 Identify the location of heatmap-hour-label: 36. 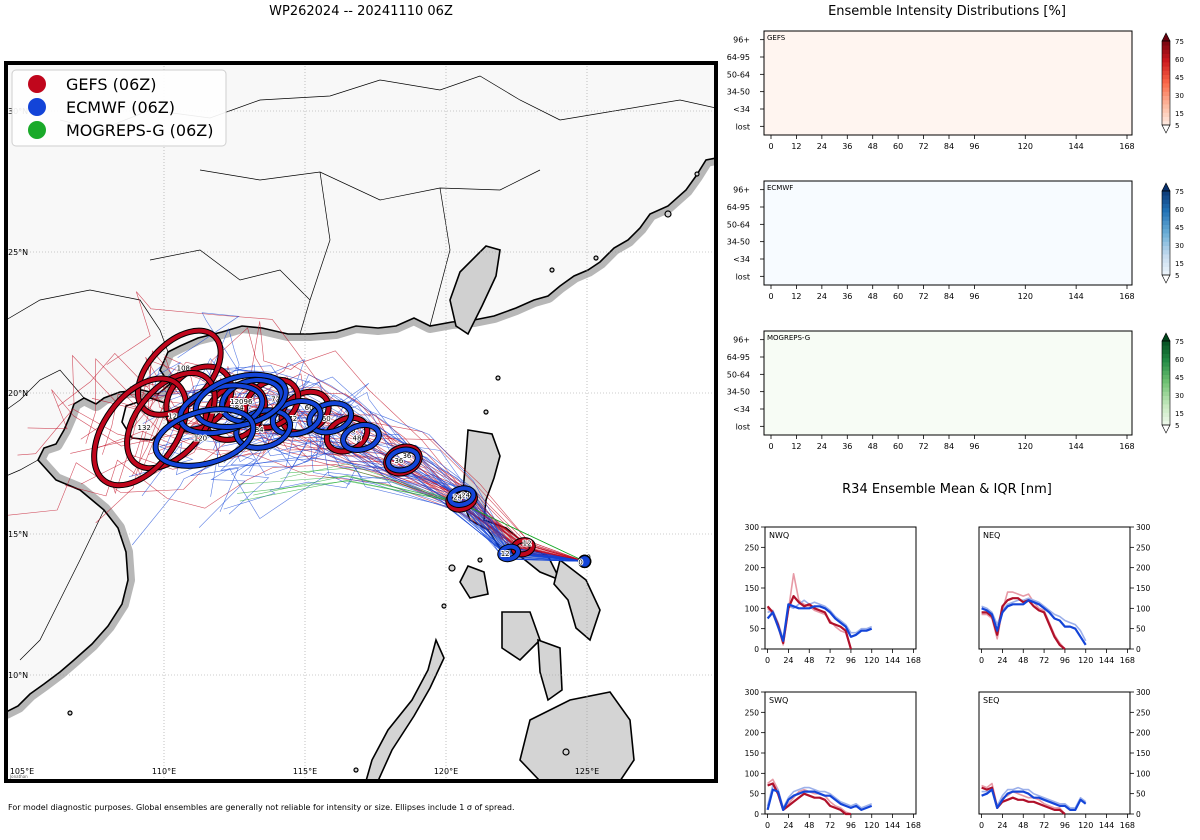
(847, 146).